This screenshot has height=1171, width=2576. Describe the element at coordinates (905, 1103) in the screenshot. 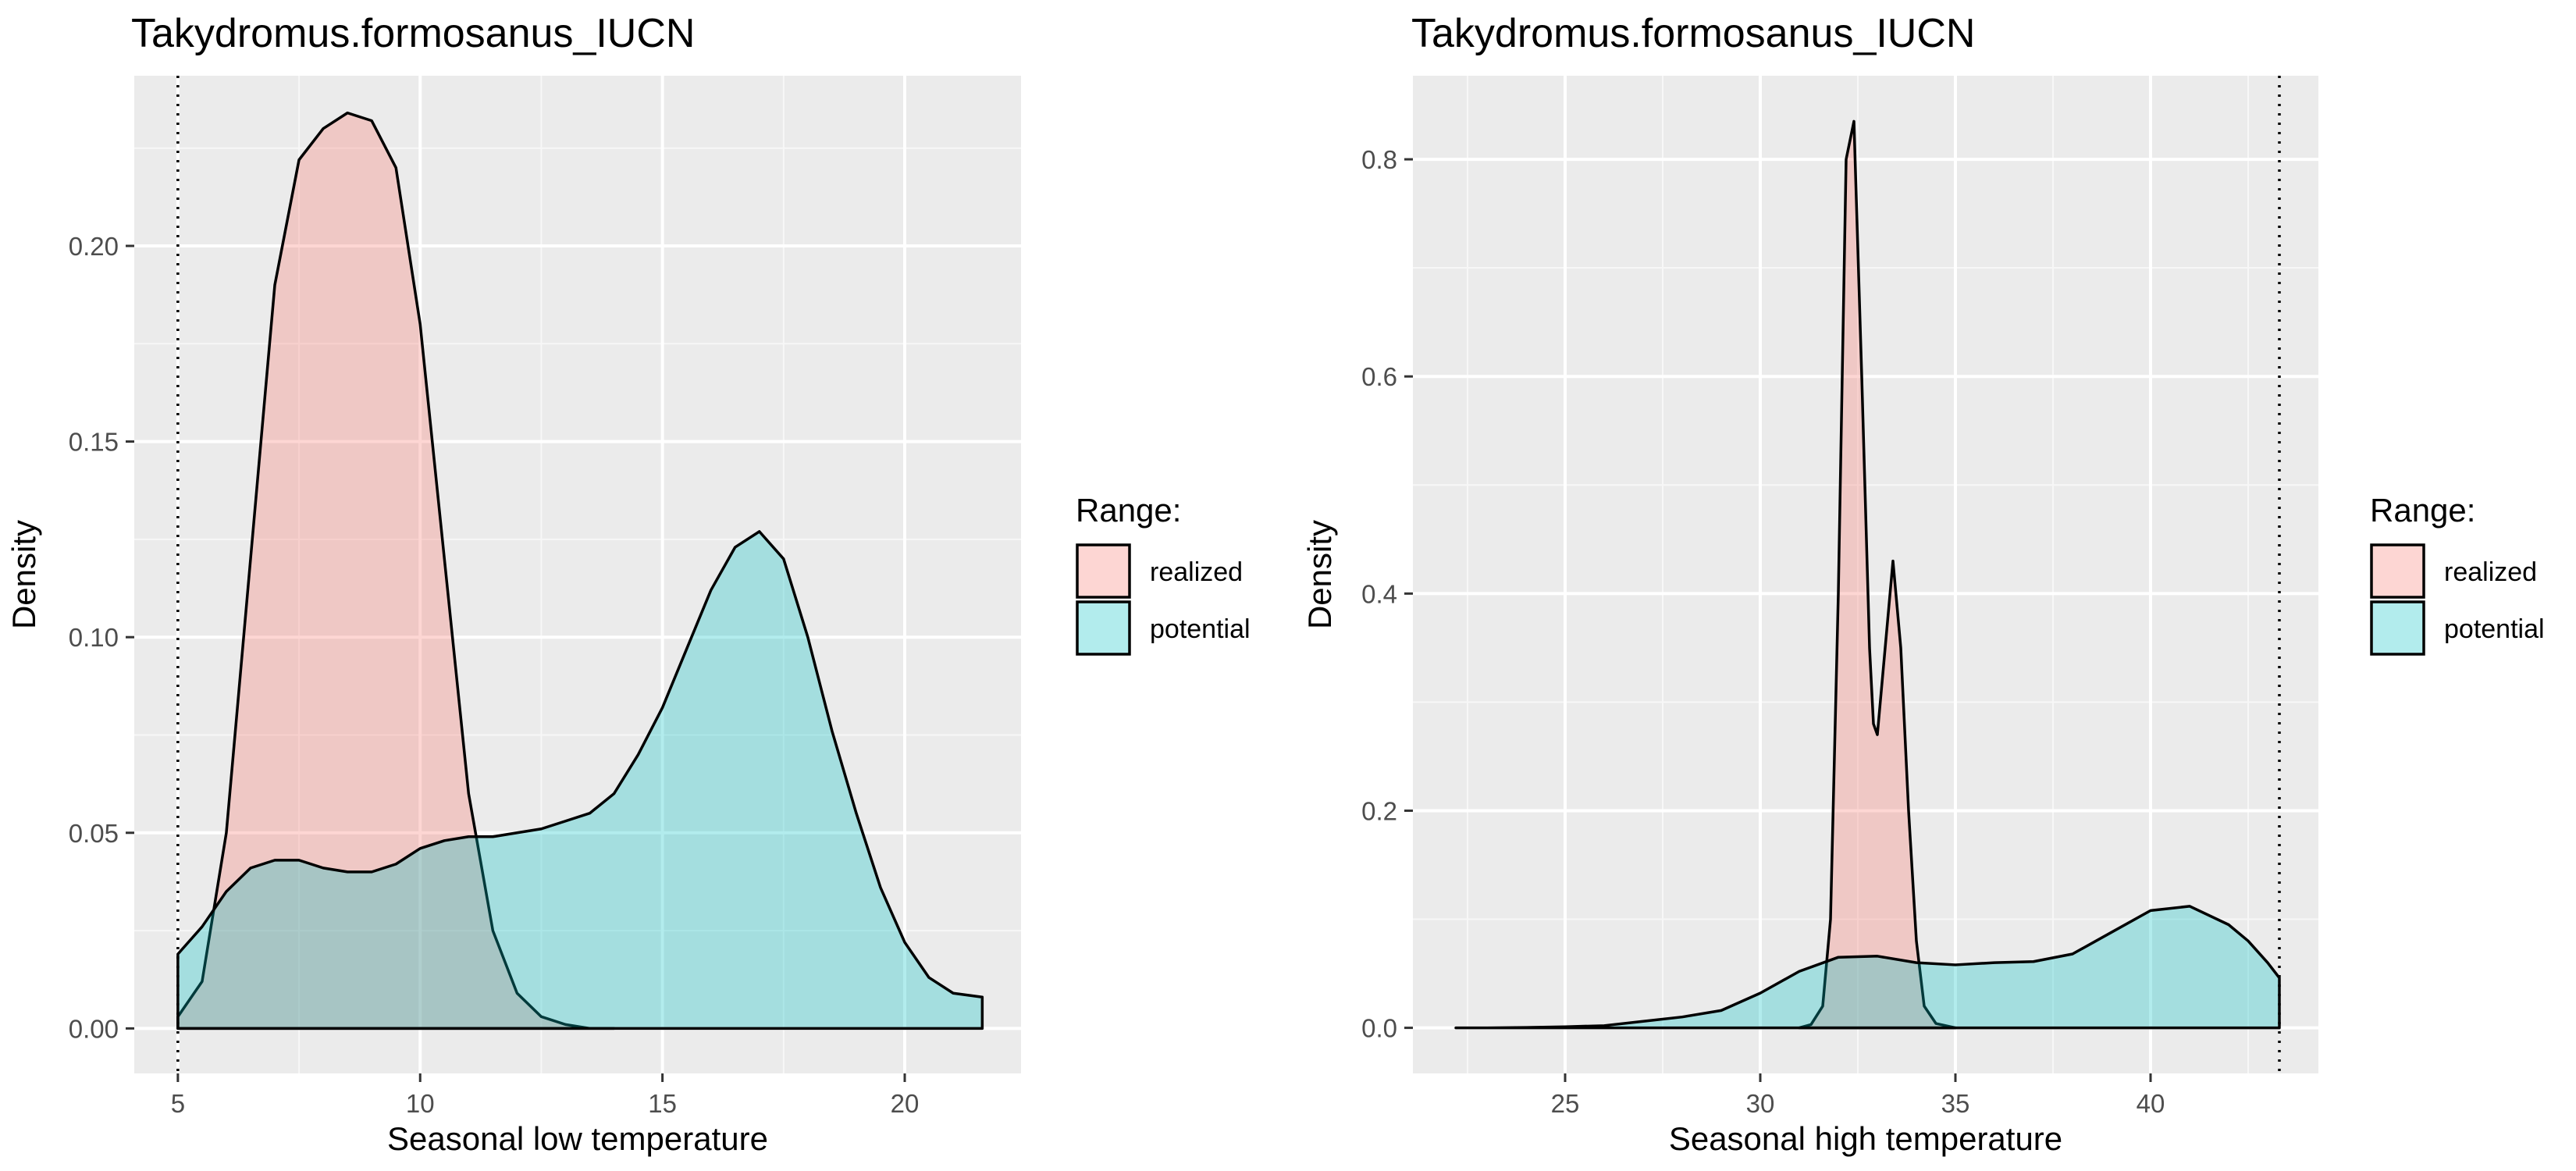

I see `x-tick-label: 20` at that location.